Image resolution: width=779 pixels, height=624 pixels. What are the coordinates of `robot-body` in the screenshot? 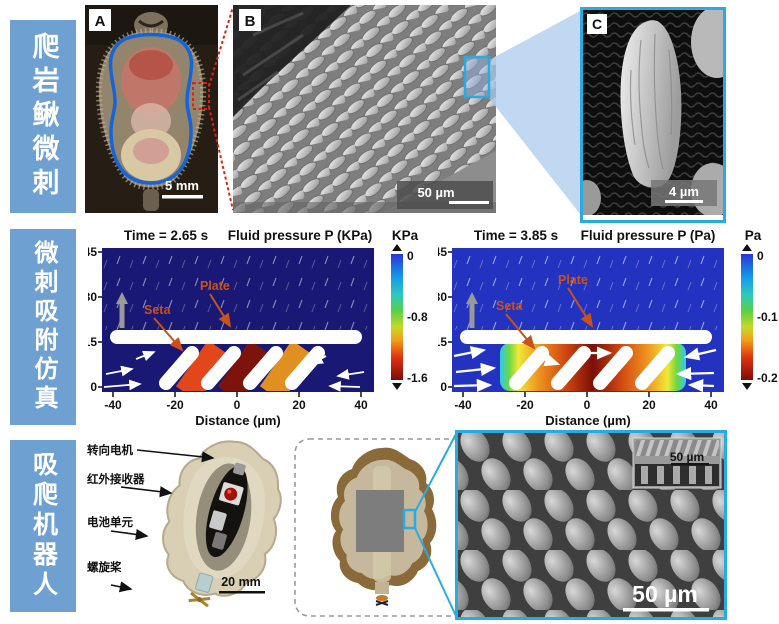 It's located at (222, 524).